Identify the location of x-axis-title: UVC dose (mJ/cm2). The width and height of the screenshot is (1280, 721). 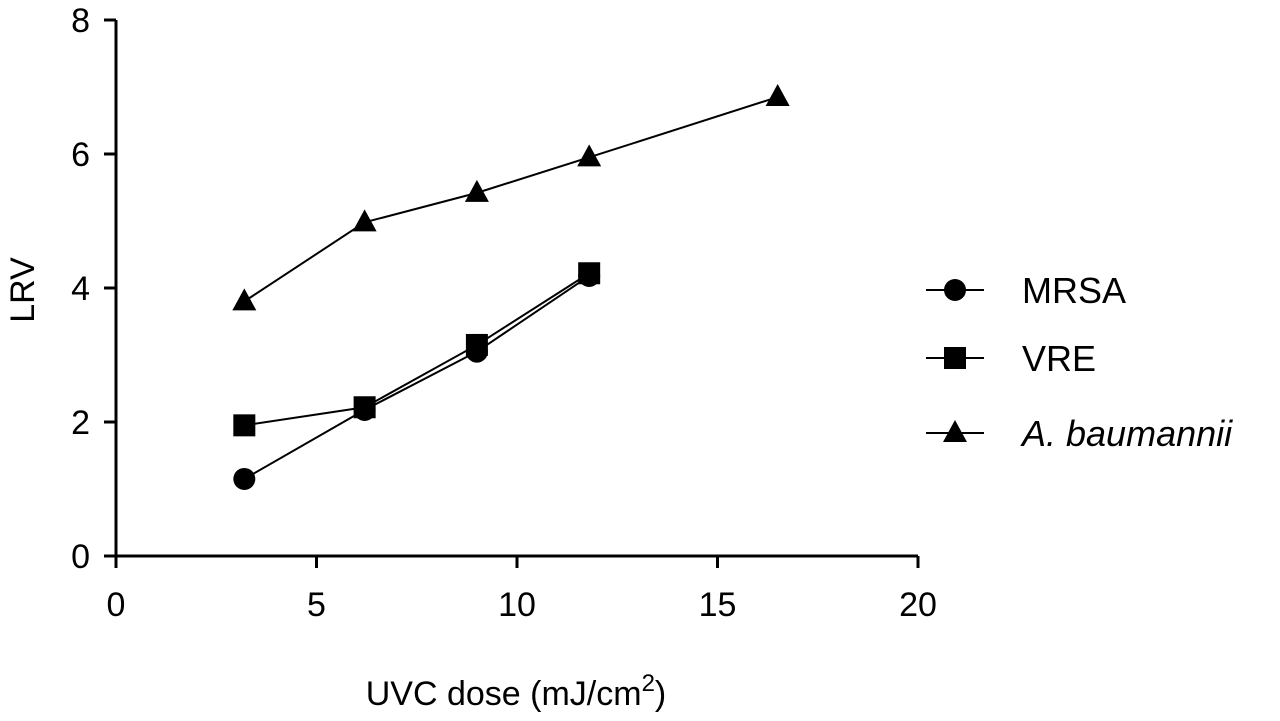
(516, 691).